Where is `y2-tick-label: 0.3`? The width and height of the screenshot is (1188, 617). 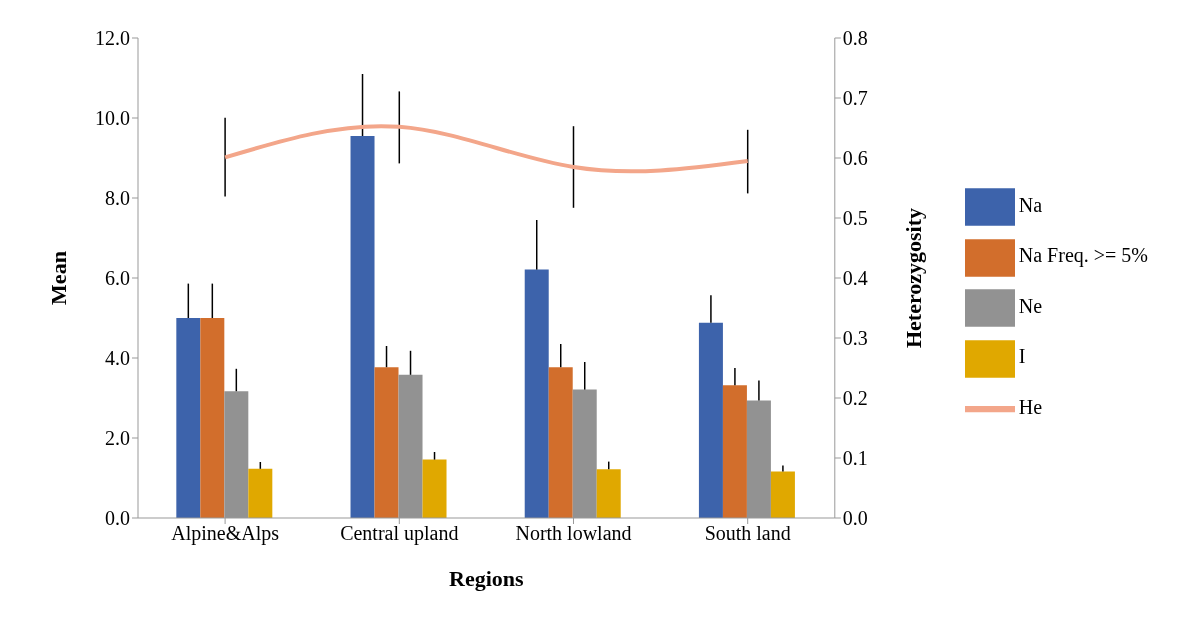 y2-tick-label: 0.3 is located at coordinates (855, 338).